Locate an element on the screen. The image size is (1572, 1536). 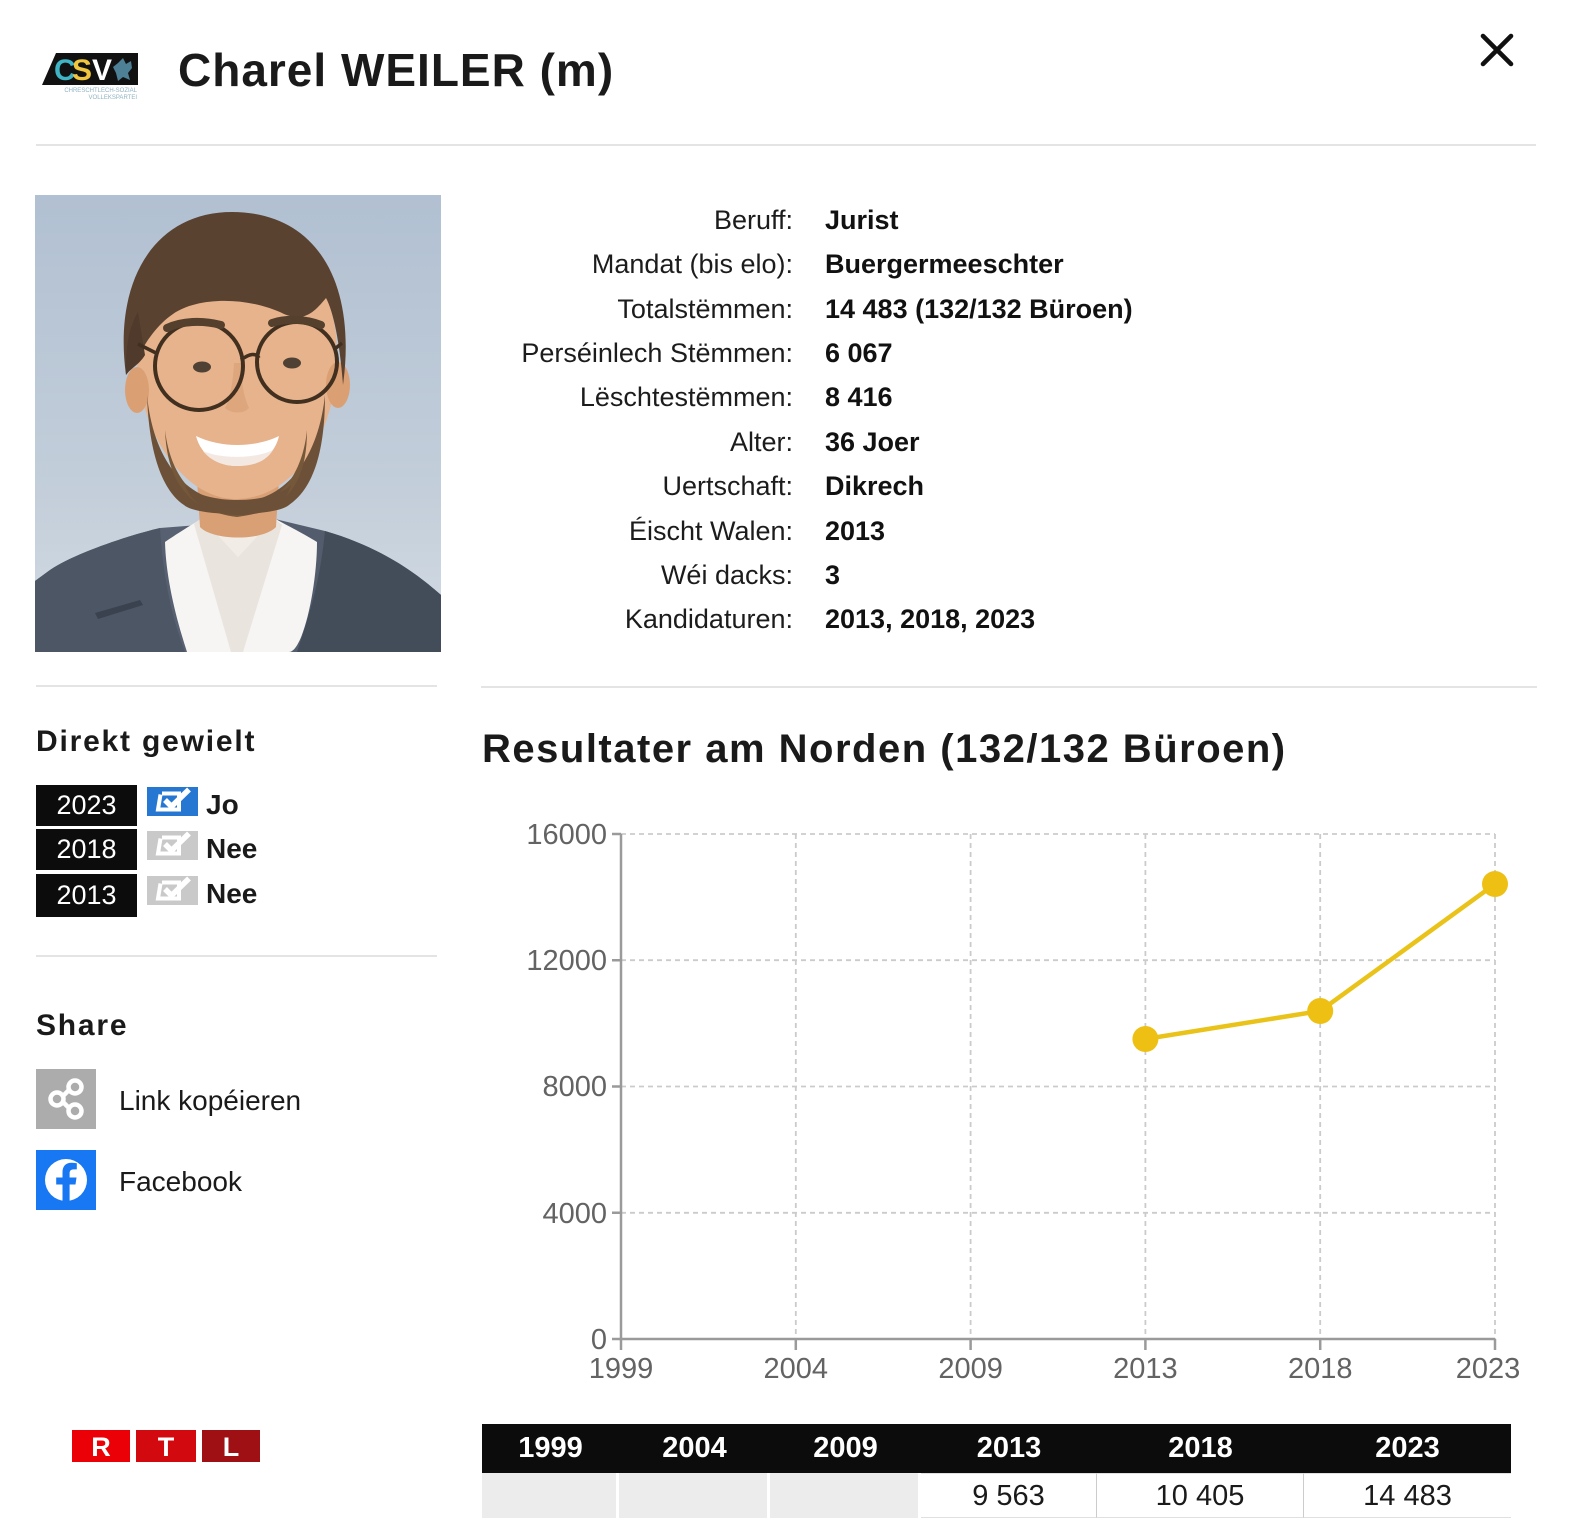
svg-text: CHRESCHTLECH-SOZIAL is located at coordinates (100, 91).